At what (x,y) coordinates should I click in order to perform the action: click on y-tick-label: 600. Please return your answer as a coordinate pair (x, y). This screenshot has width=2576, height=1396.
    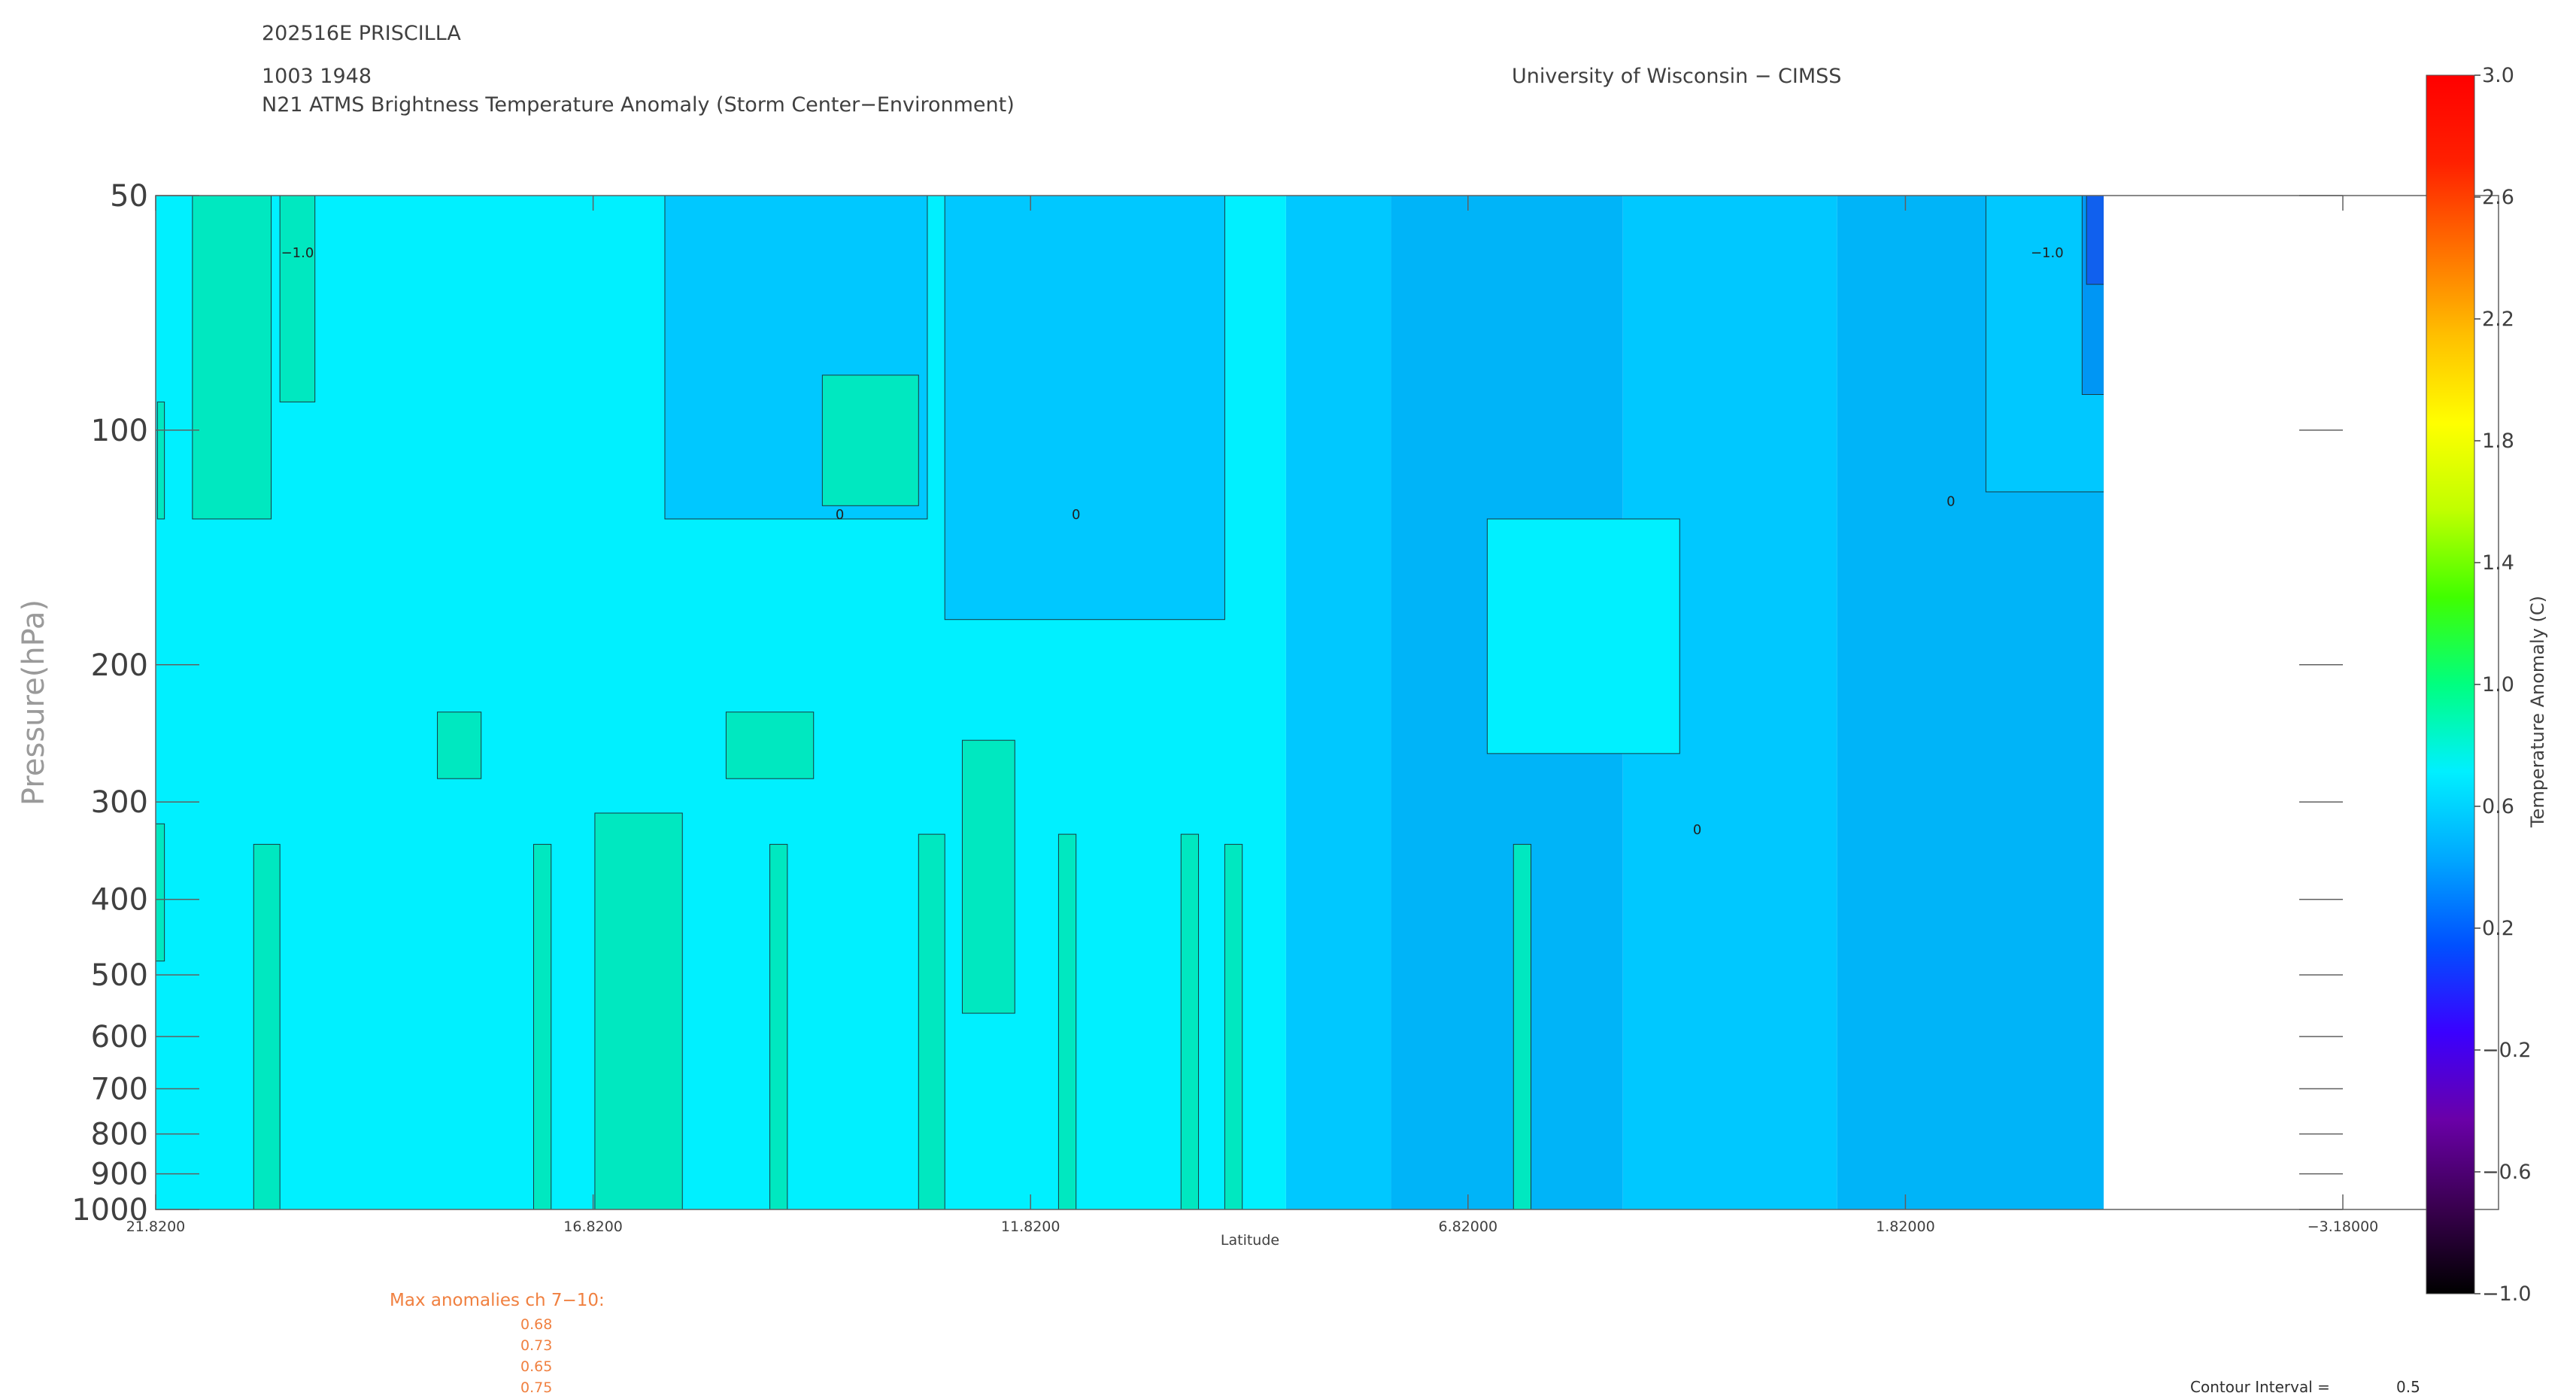
    Looking at the image, I should click on (119, 1037).